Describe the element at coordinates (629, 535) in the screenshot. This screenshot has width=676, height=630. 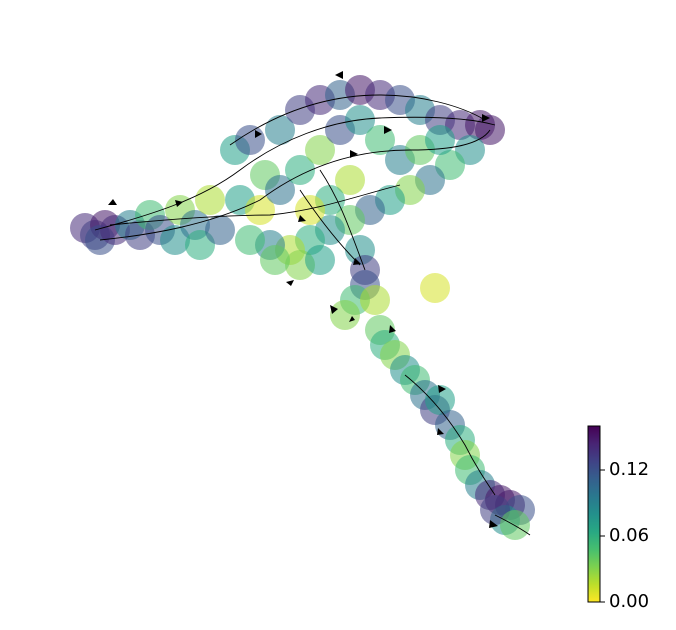
I see `colorbar-tick-label: 0.06` at that location.